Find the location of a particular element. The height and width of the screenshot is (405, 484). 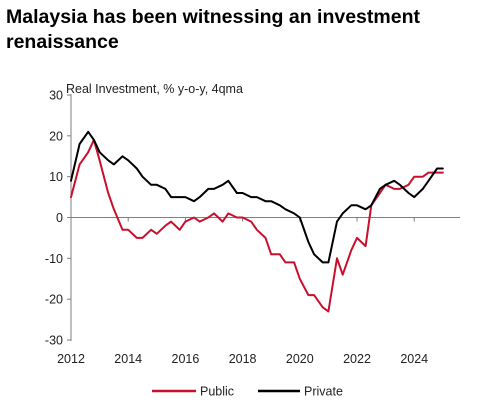

x-tick-label: 2016 is located at coordinates (186, 359).